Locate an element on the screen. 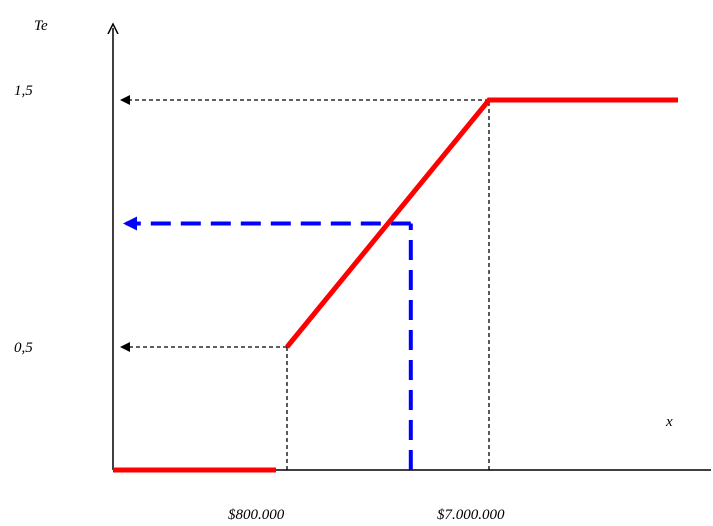 The image size is (713, 526). y-tick-label-1-5: 1,5 is located at coordinates (23, 91).